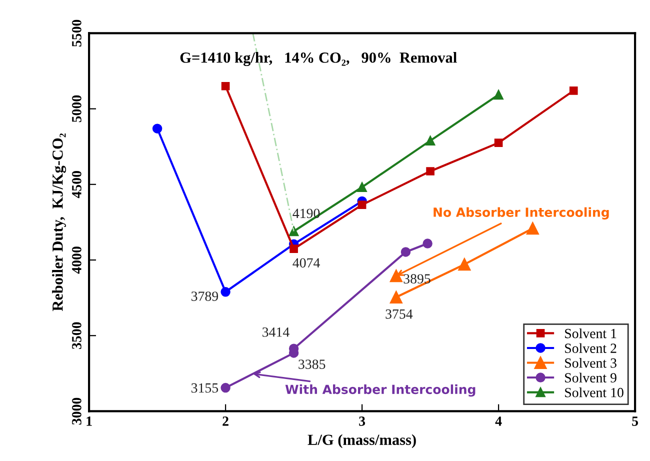  I want to click on x-tick-label: 2, so click(225, 421).